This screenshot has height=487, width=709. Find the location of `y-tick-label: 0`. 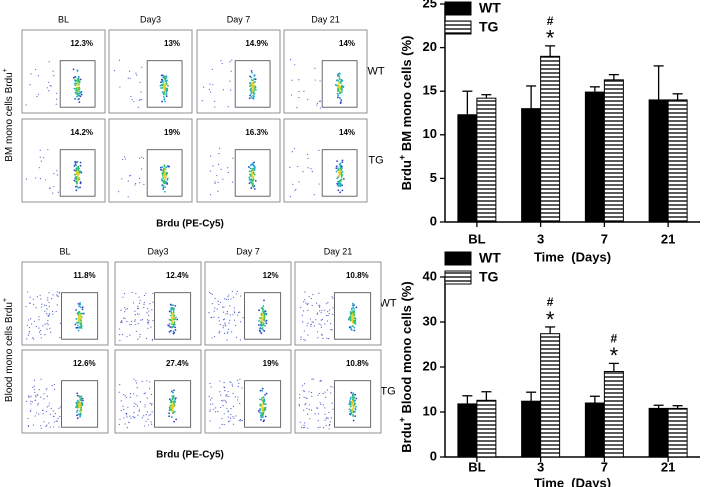

y-tick-label: 0 is located at coordinates (433, 455).